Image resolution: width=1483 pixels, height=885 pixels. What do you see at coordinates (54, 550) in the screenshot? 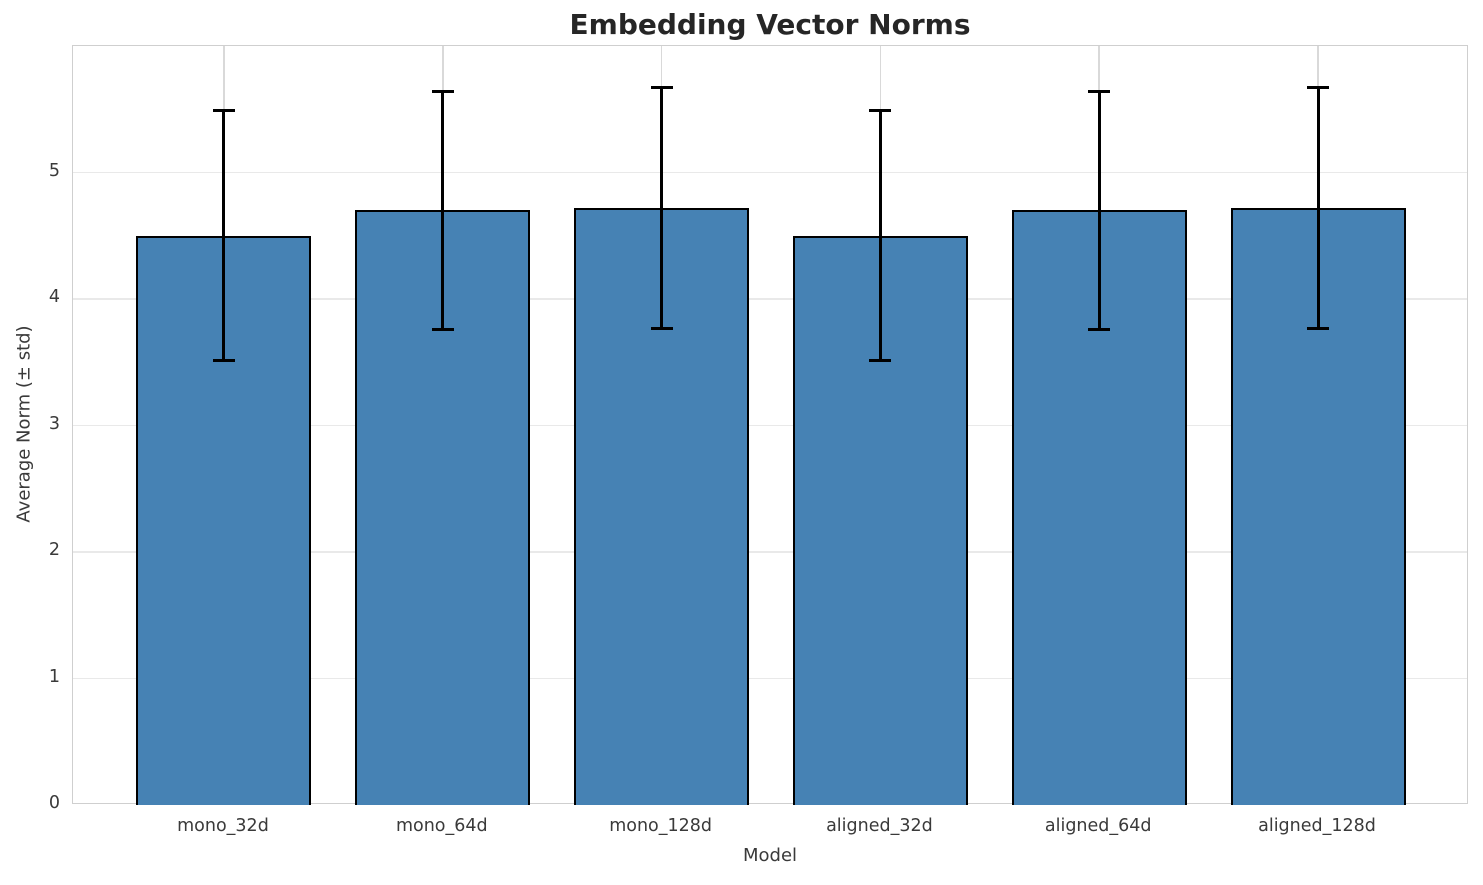
I see `y-tick-label: 2` at bounding box center [54, 550].